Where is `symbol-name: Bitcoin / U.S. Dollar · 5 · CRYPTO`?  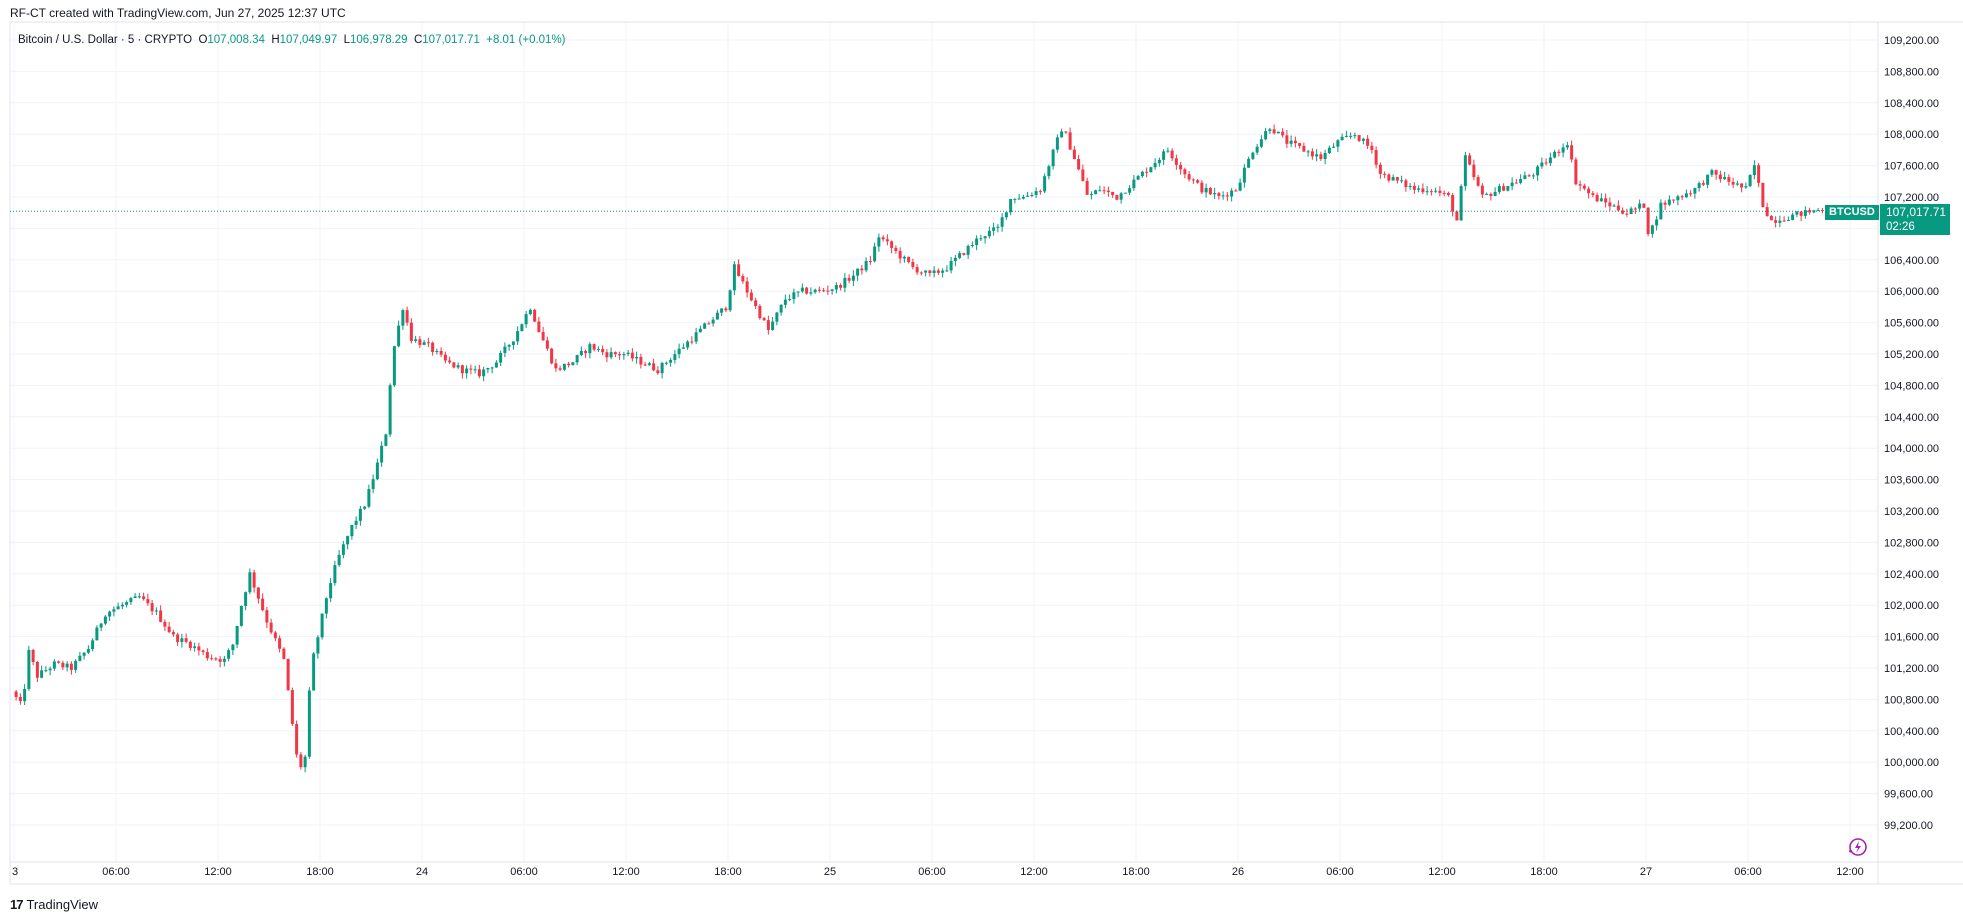 symbol-name: Bitcoin / U.S. Dollar · 5 · CRYPTO is located at coordinates (105, 40).